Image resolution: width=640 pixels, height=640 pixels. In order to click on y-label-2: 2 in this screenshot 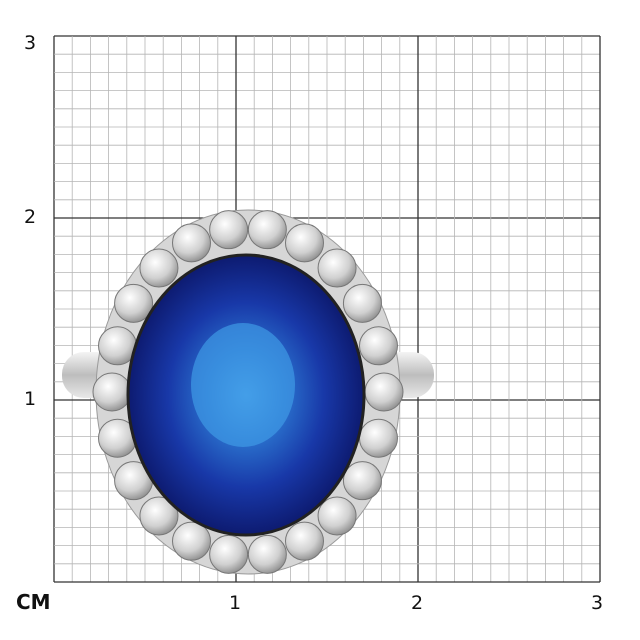, I will do `click(30, 217)`.